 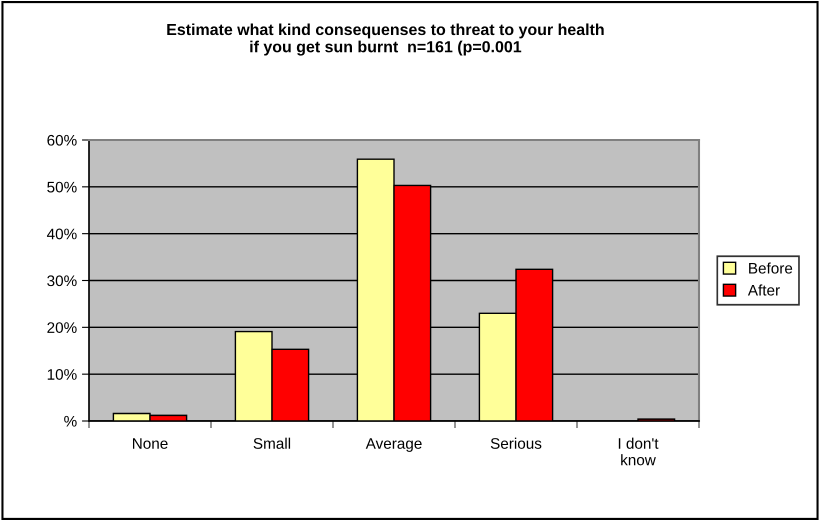 I want to click on y-tick-label: 30%, so click(x=62, y=280).